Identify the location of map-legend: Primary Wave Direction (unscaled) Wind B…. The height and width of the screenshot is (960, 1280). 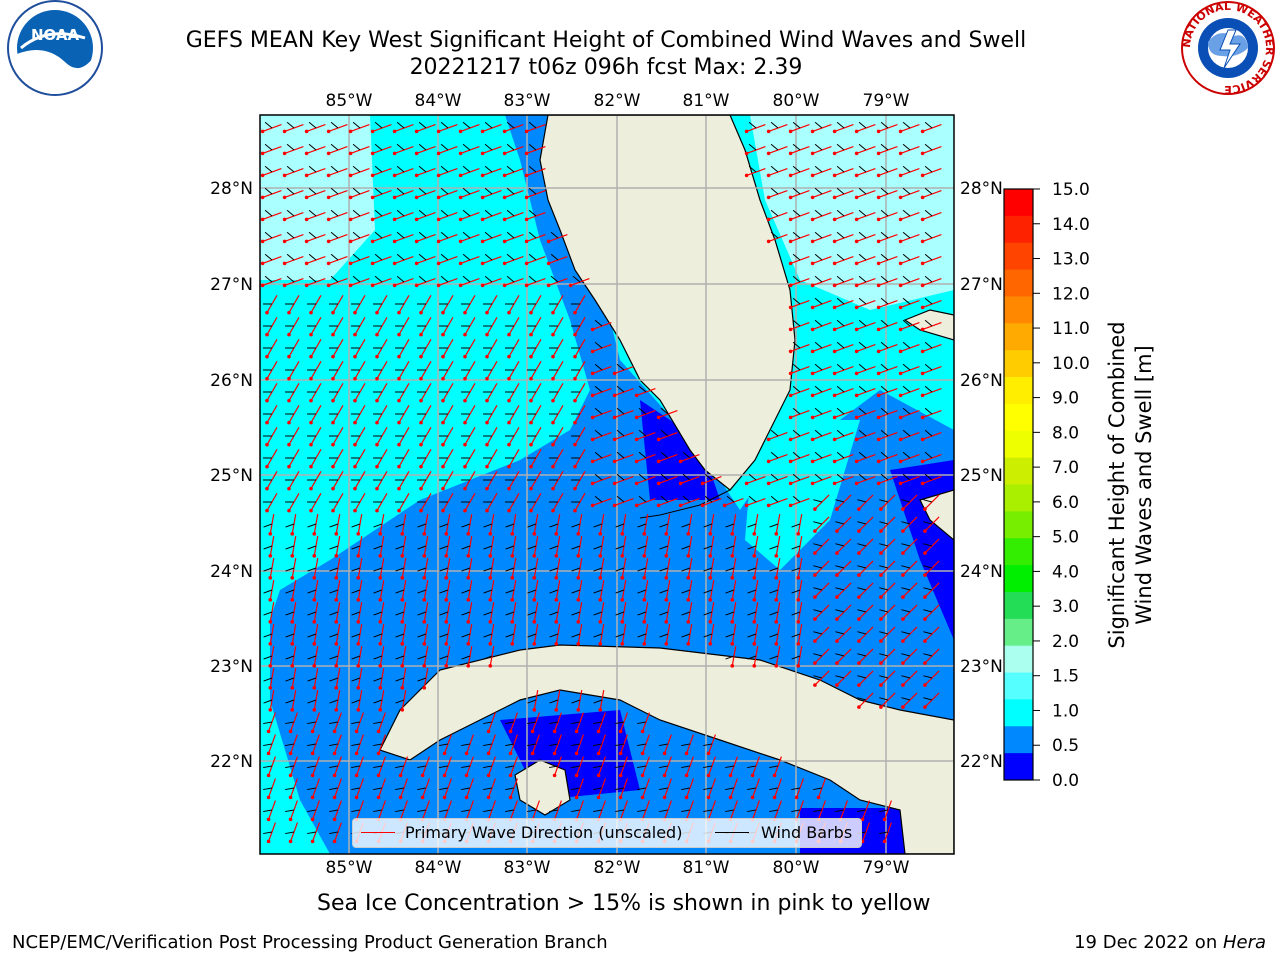
(607, 833).